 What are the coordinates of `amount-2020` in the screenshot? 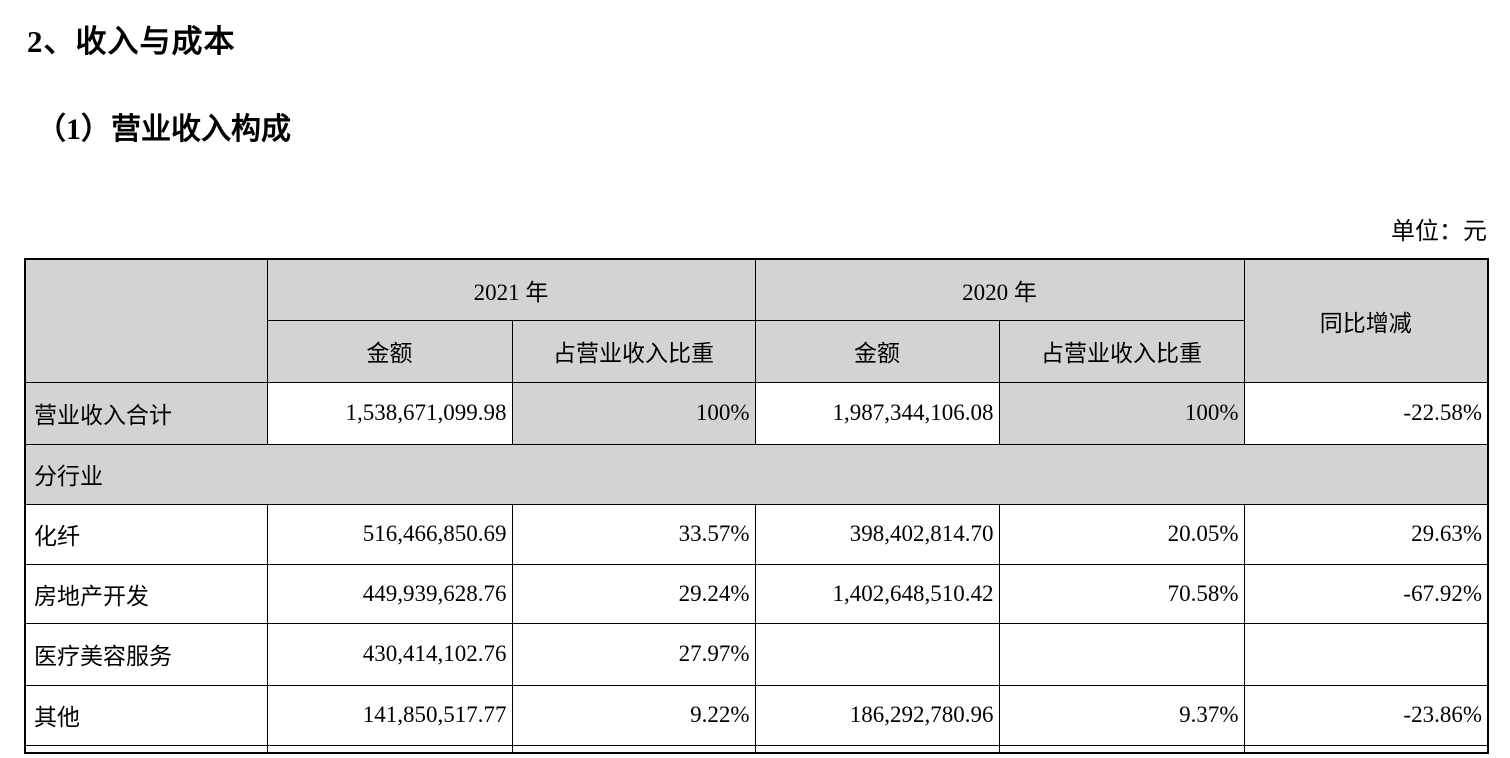 It's located at (877, 654).